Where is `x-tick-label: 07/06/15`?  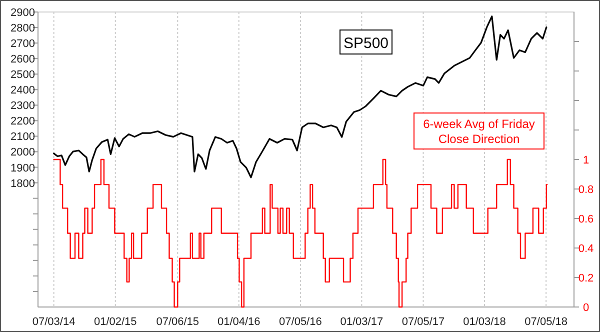
x-tick-label: 07/06/15 is located at coordinates (178, 322).